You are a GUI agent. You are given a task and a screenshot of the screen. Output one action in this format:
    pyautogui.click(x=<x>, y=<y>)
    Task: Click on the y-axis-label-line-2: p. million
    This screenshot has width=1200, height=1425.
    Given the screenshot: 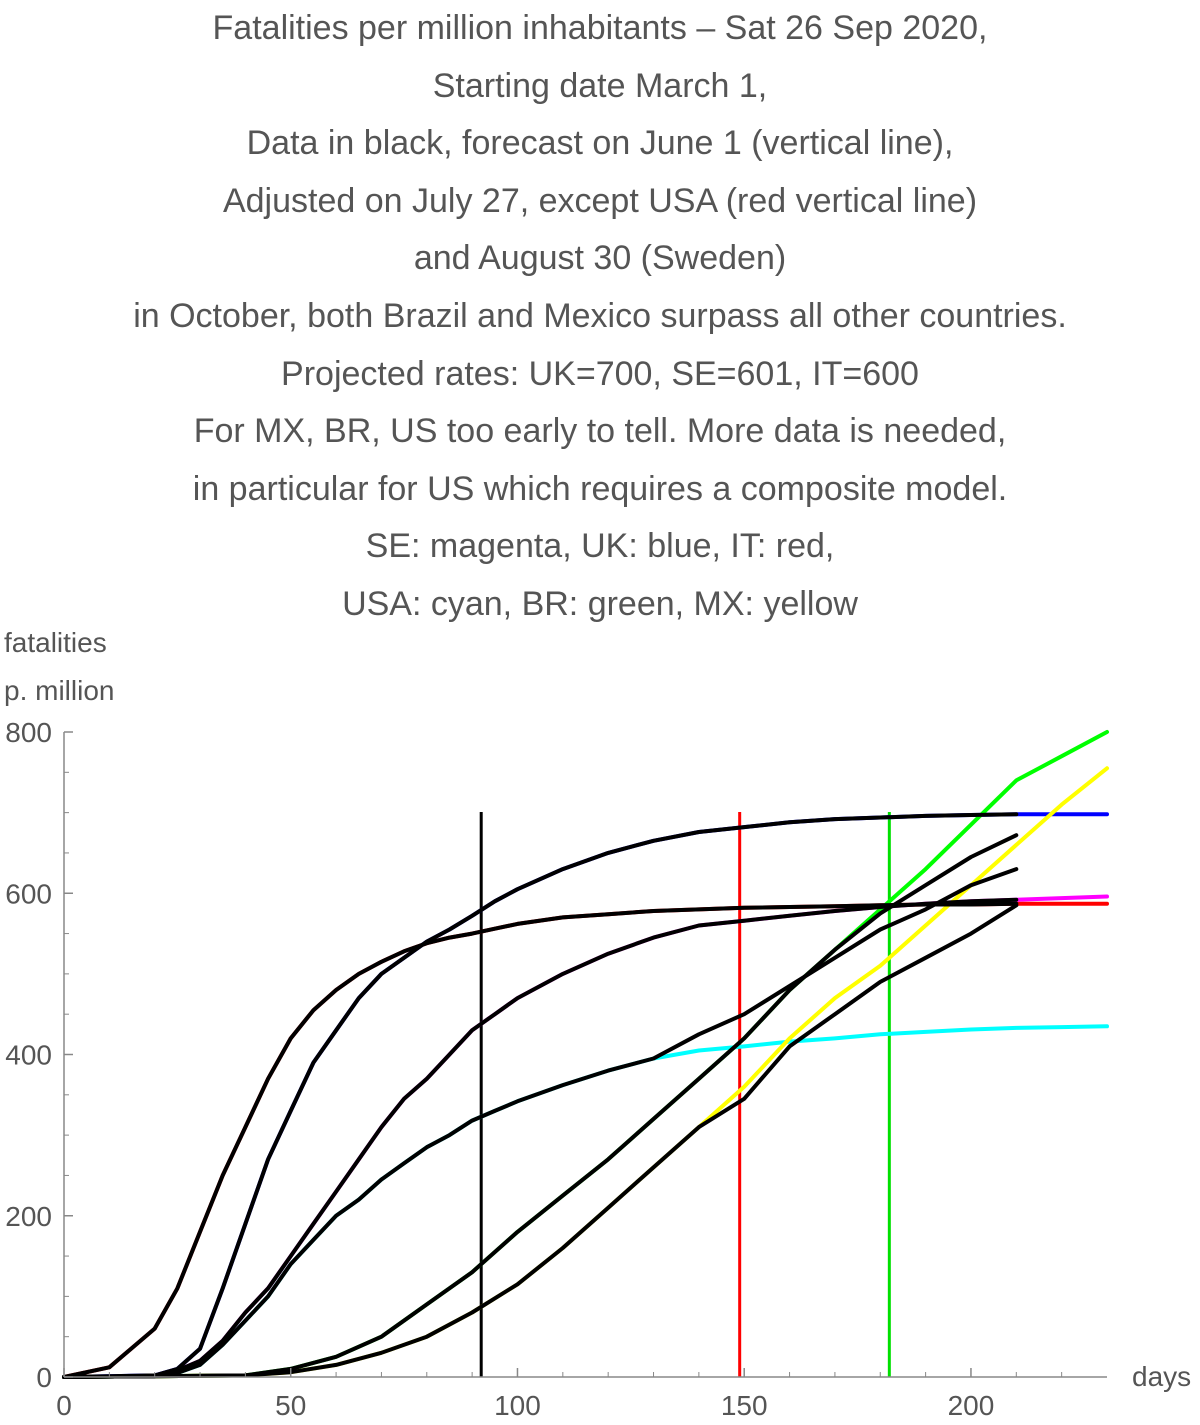 What is the action you would take?
    pyautogui.click(x=59, y=690)
    